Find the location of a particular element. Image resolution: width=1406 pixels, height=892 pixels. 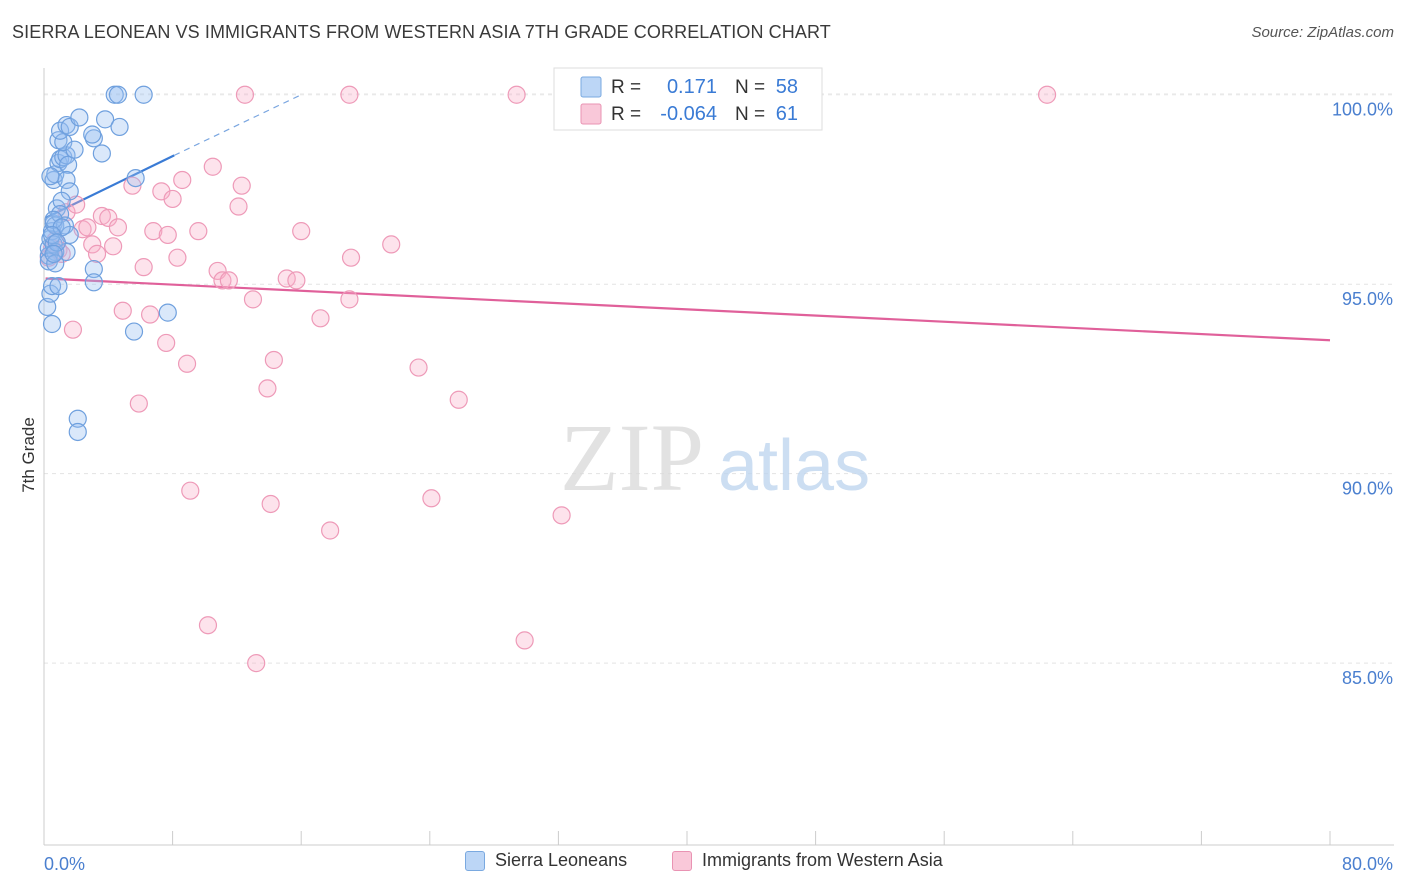

y-tick-label: 85.0% is located at coordinates (1367, 678).